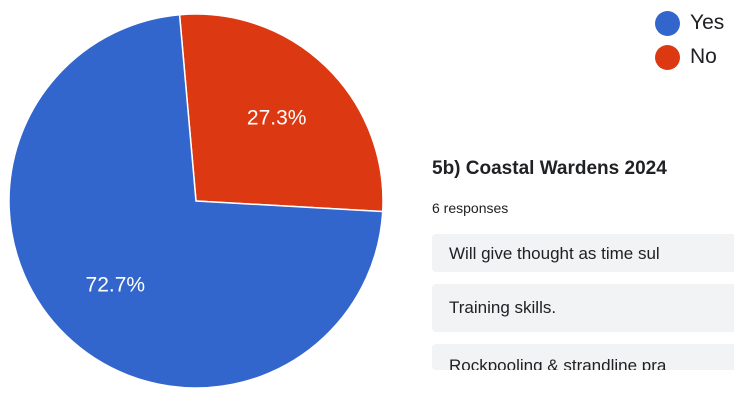  I want to click on responses-count: 6 responses, so click(470, 208).